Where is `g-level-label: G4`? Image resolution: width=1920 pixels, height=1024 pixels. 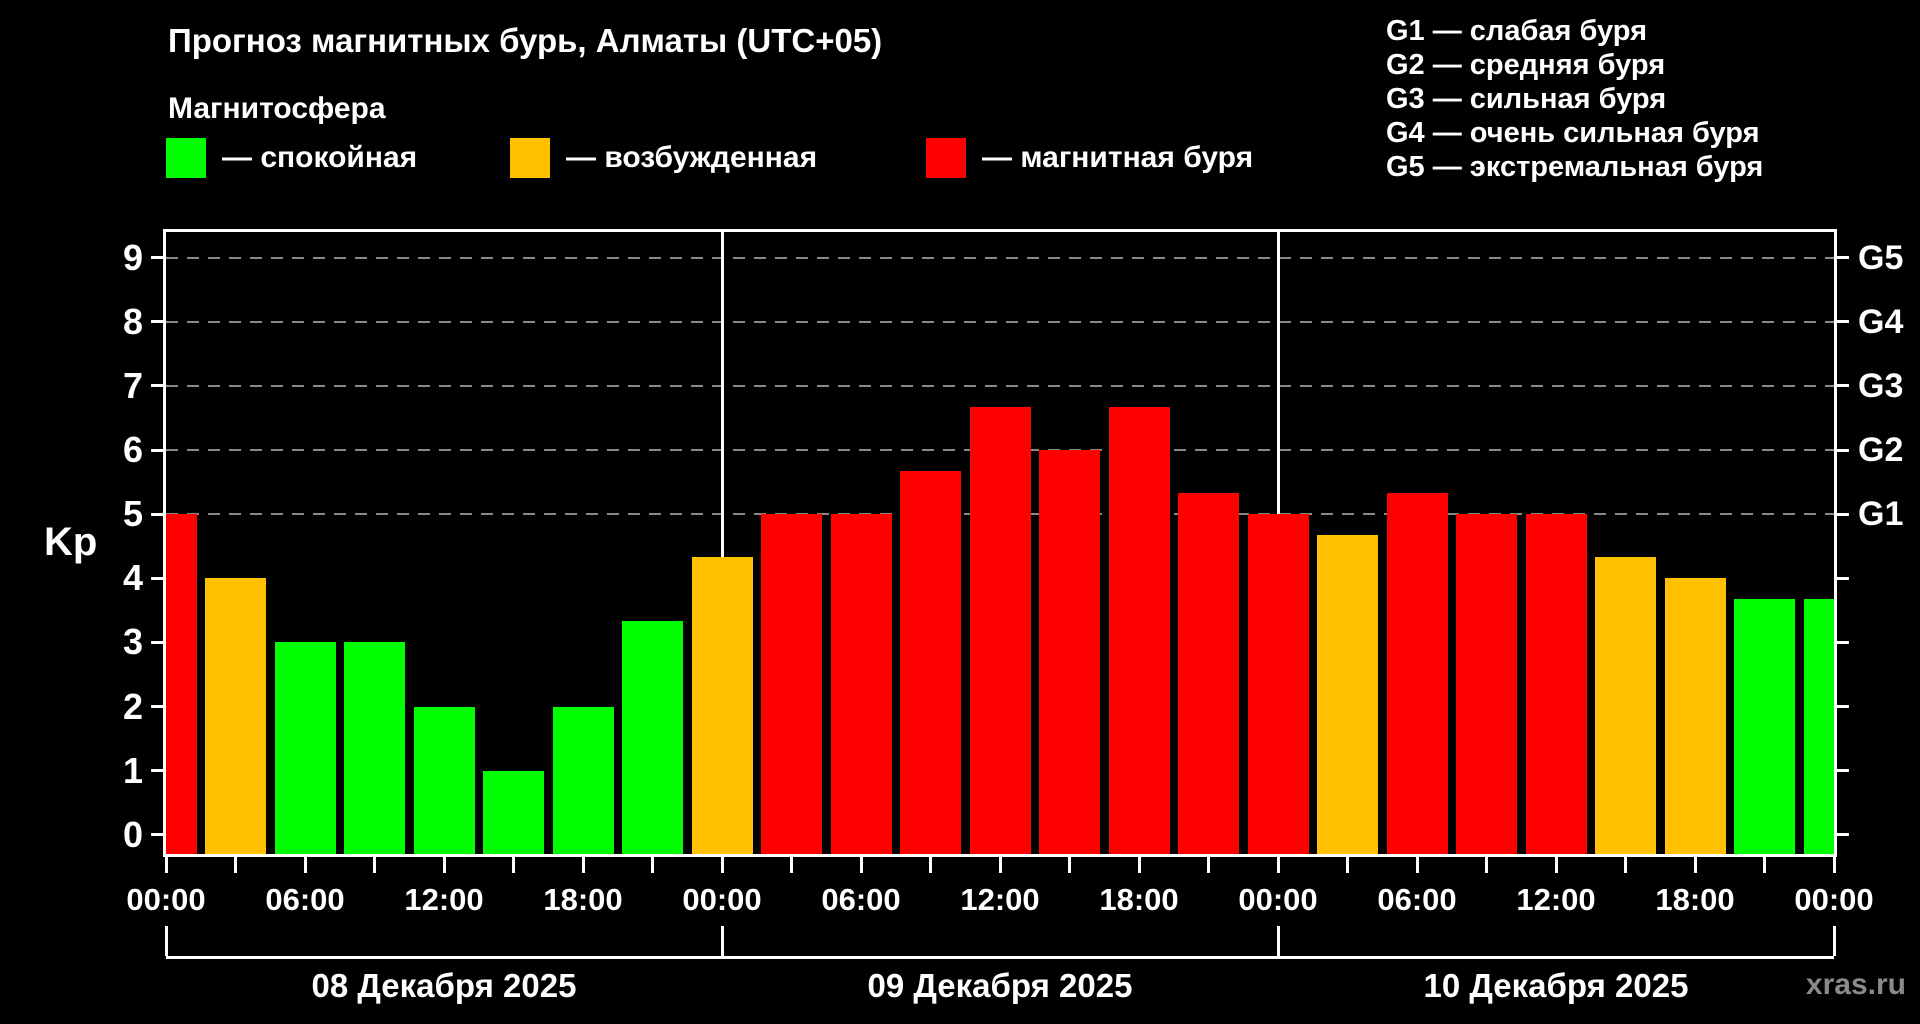 g-level-label: G4 is located at coordinates (1881, 321).